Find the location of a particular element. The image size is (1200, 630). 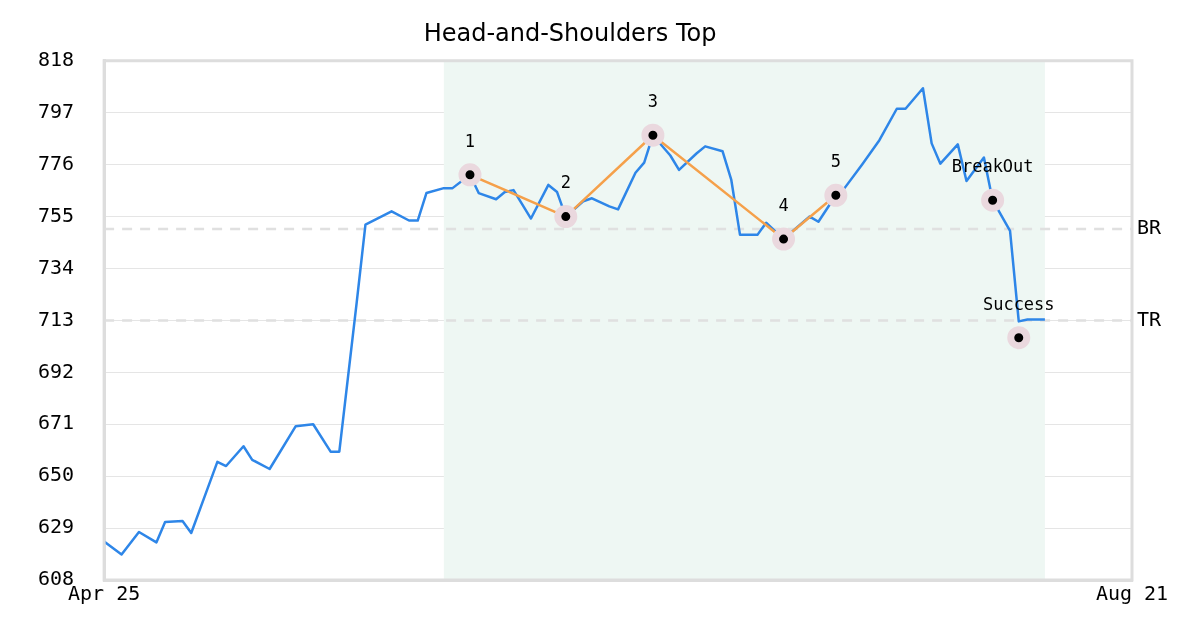

chart-title: Head-and-Shoulders Top is located at coordinates (570, 32).